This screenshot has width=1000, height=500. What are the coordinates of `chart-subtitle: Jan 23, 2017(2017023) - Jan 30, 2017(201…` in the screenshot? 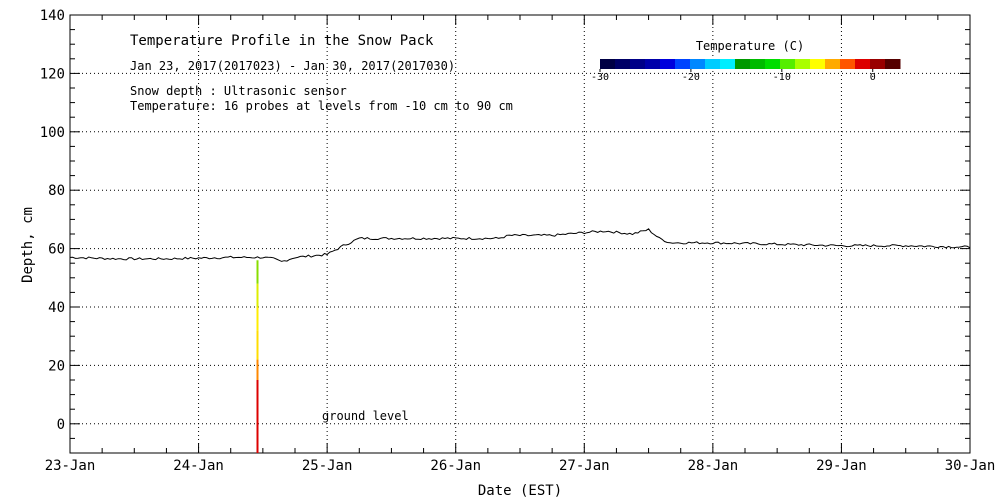 It's located at (292, 66).